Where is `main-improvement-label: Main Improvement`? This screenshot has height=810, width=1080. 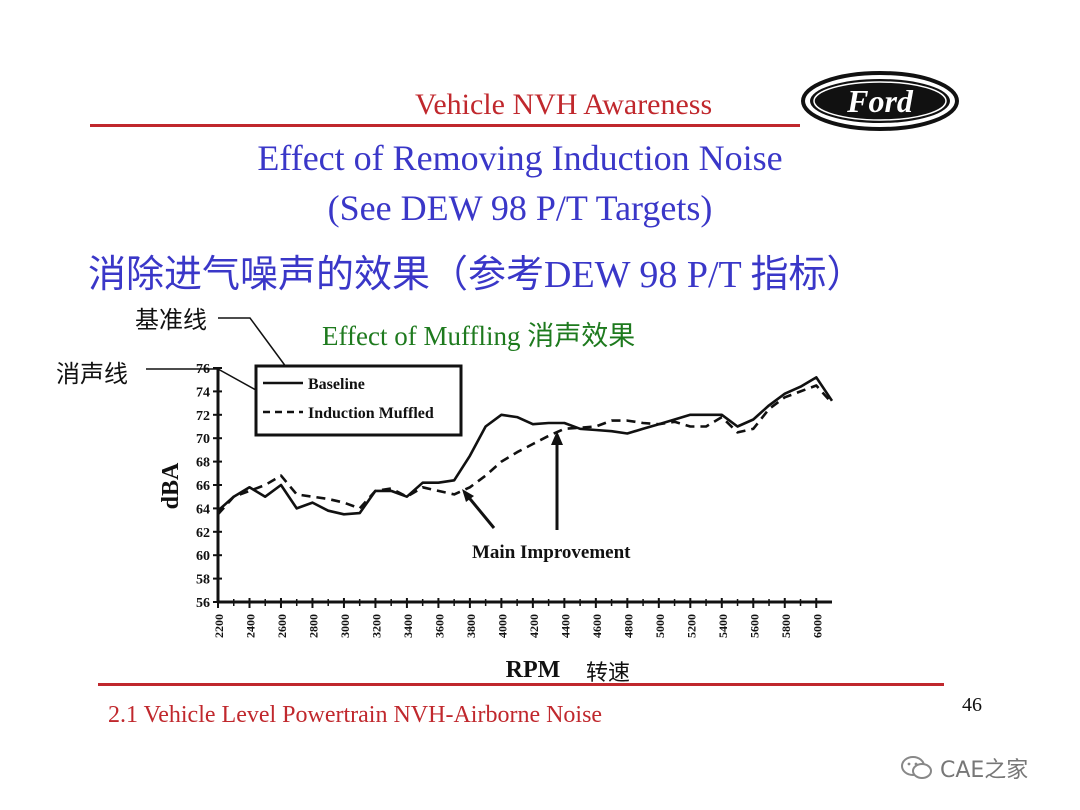 main-improvement-label: Main Improvement is located at coordinates (551, 552).